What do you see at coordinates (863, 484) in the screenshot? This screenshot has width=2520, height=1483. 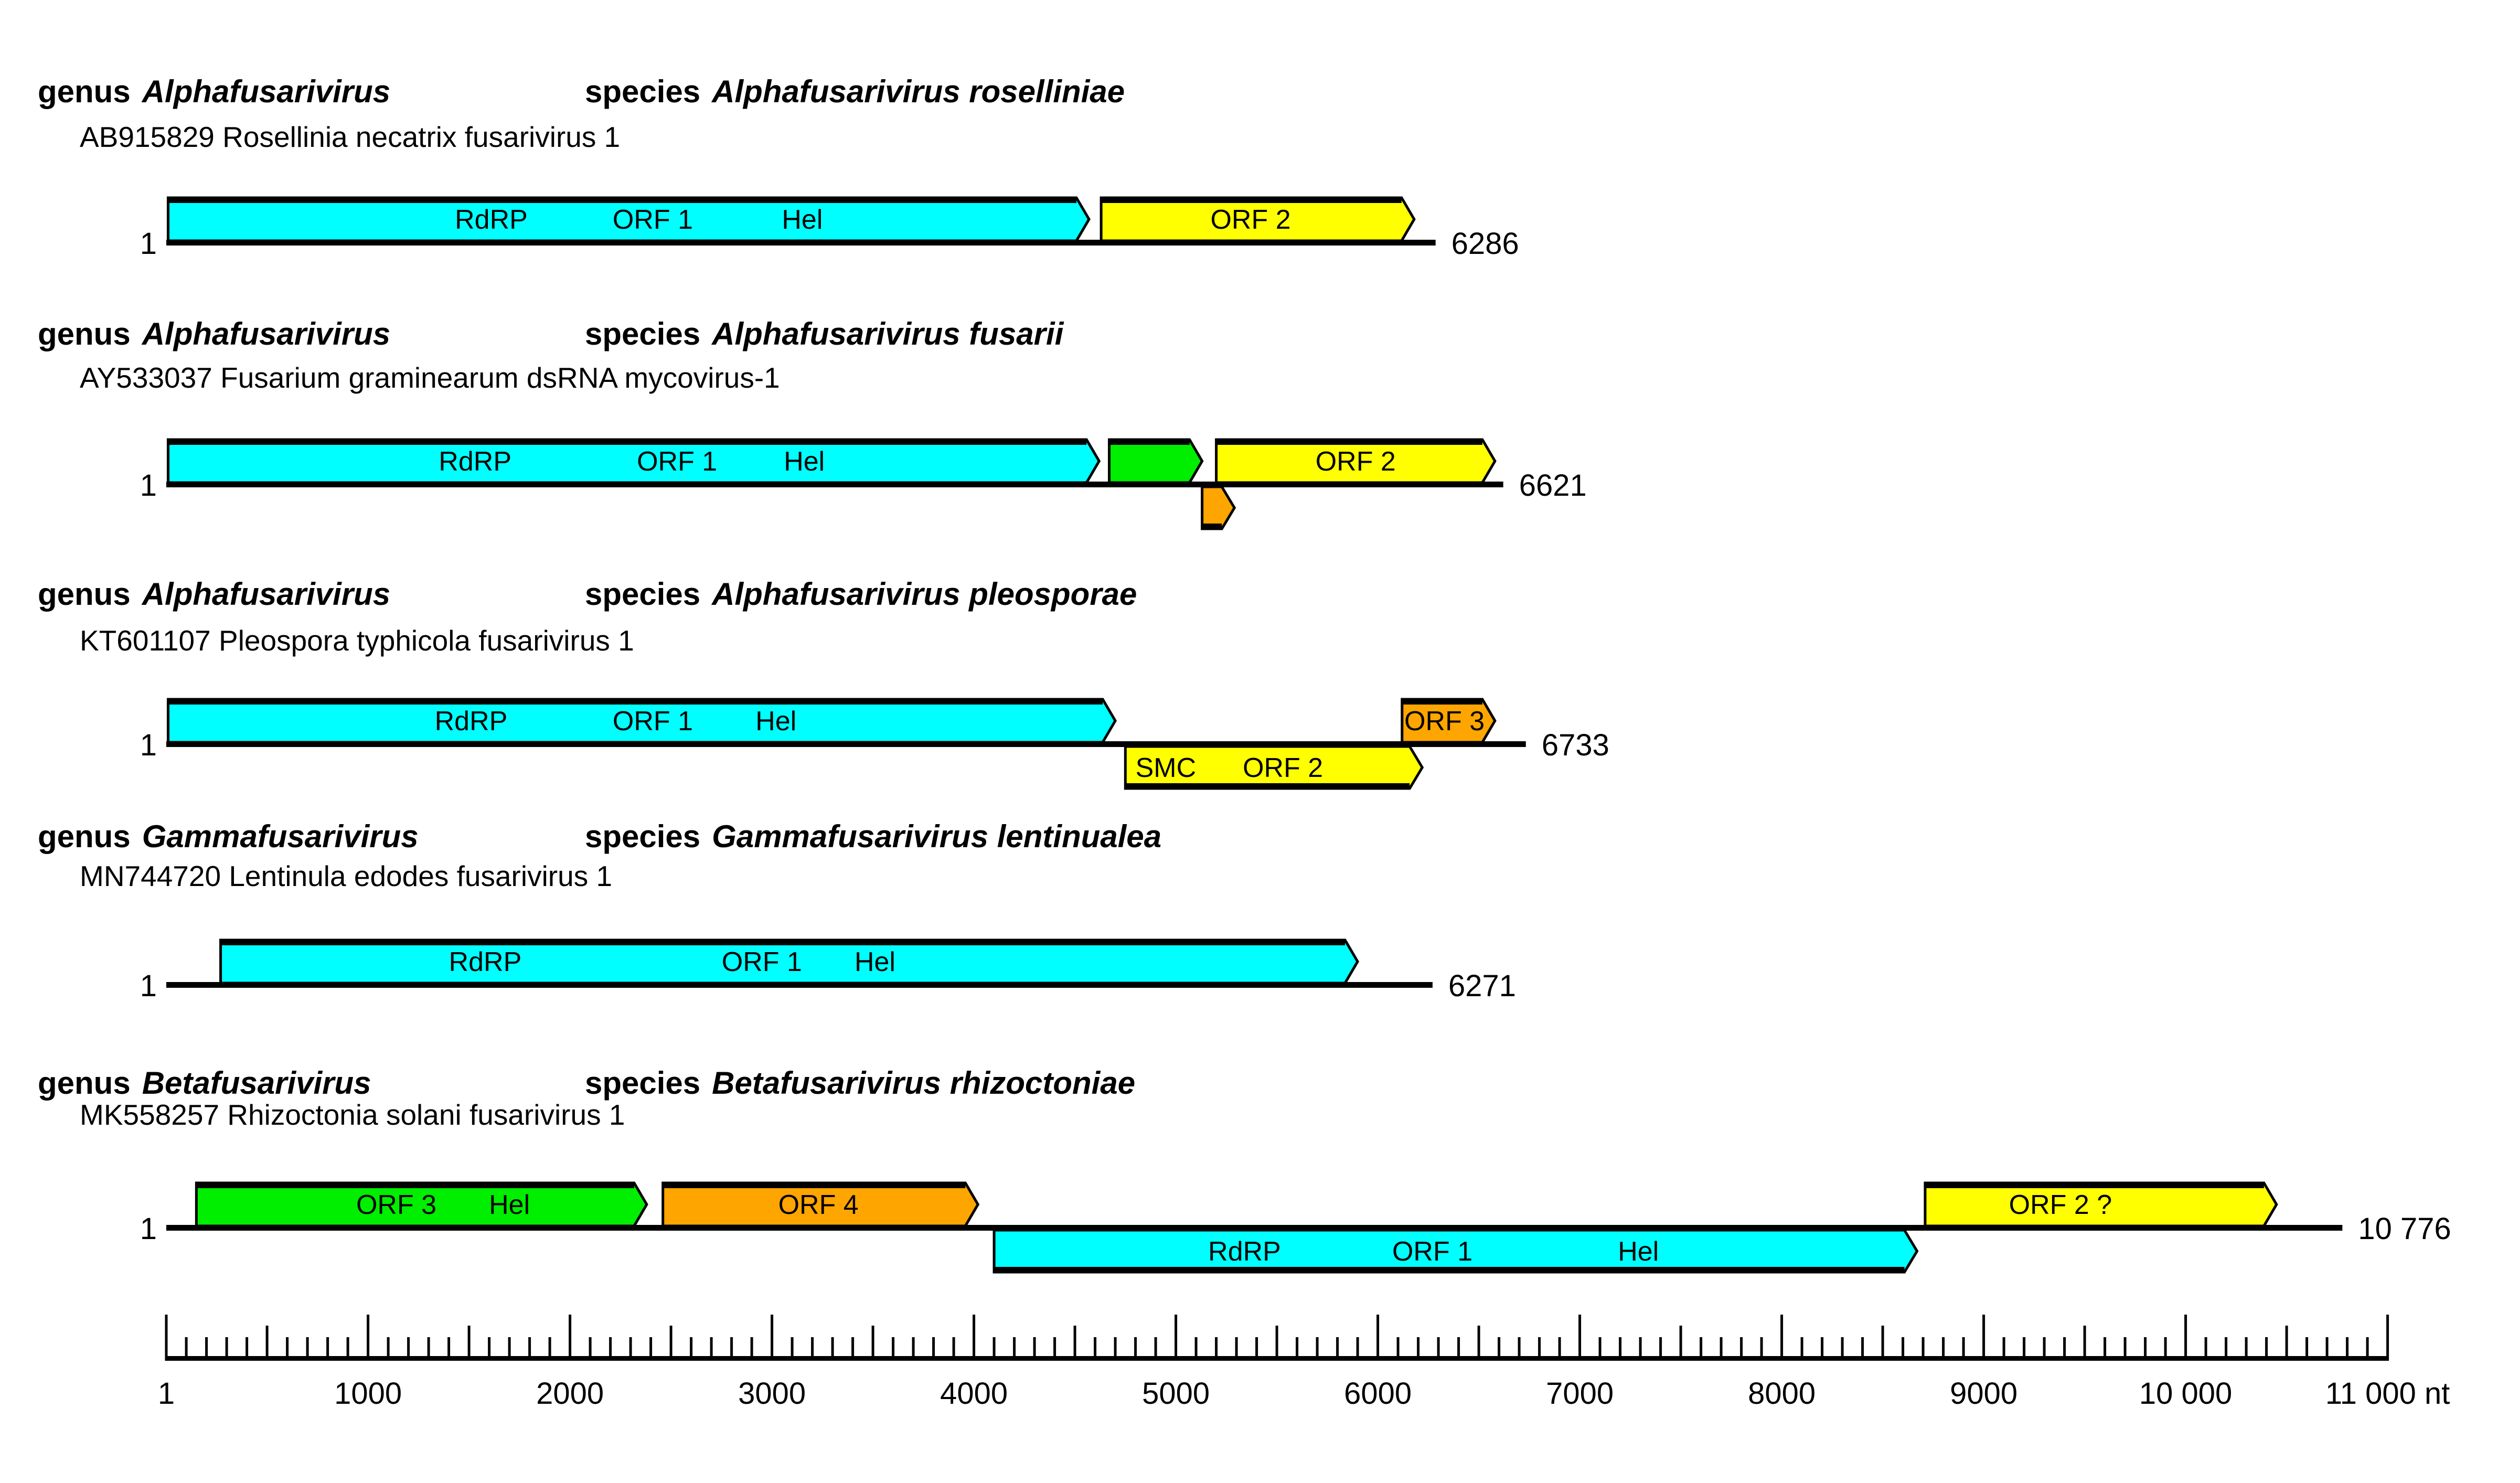 I see `genome-map: 1 6621 RdRP ORF 1 Hel ORF 2` at bounding box center [863, 484].